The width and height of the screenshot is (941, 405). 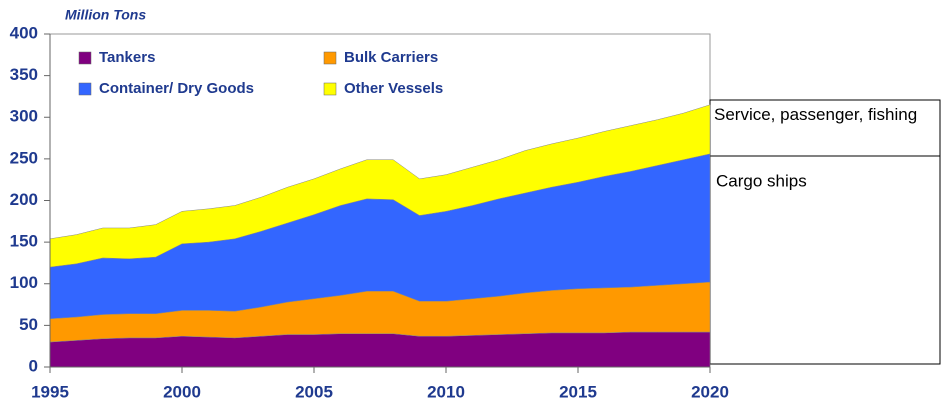 I want to click on y-tick-label: 50, so click(x=28, y=324).